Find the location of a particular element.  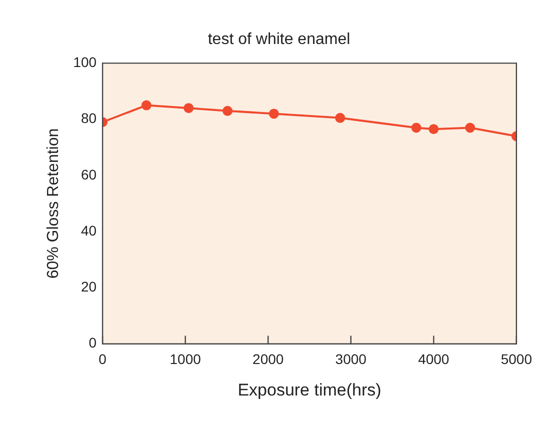

x-tick-label: 2000 is located at coordinates (268, 359).